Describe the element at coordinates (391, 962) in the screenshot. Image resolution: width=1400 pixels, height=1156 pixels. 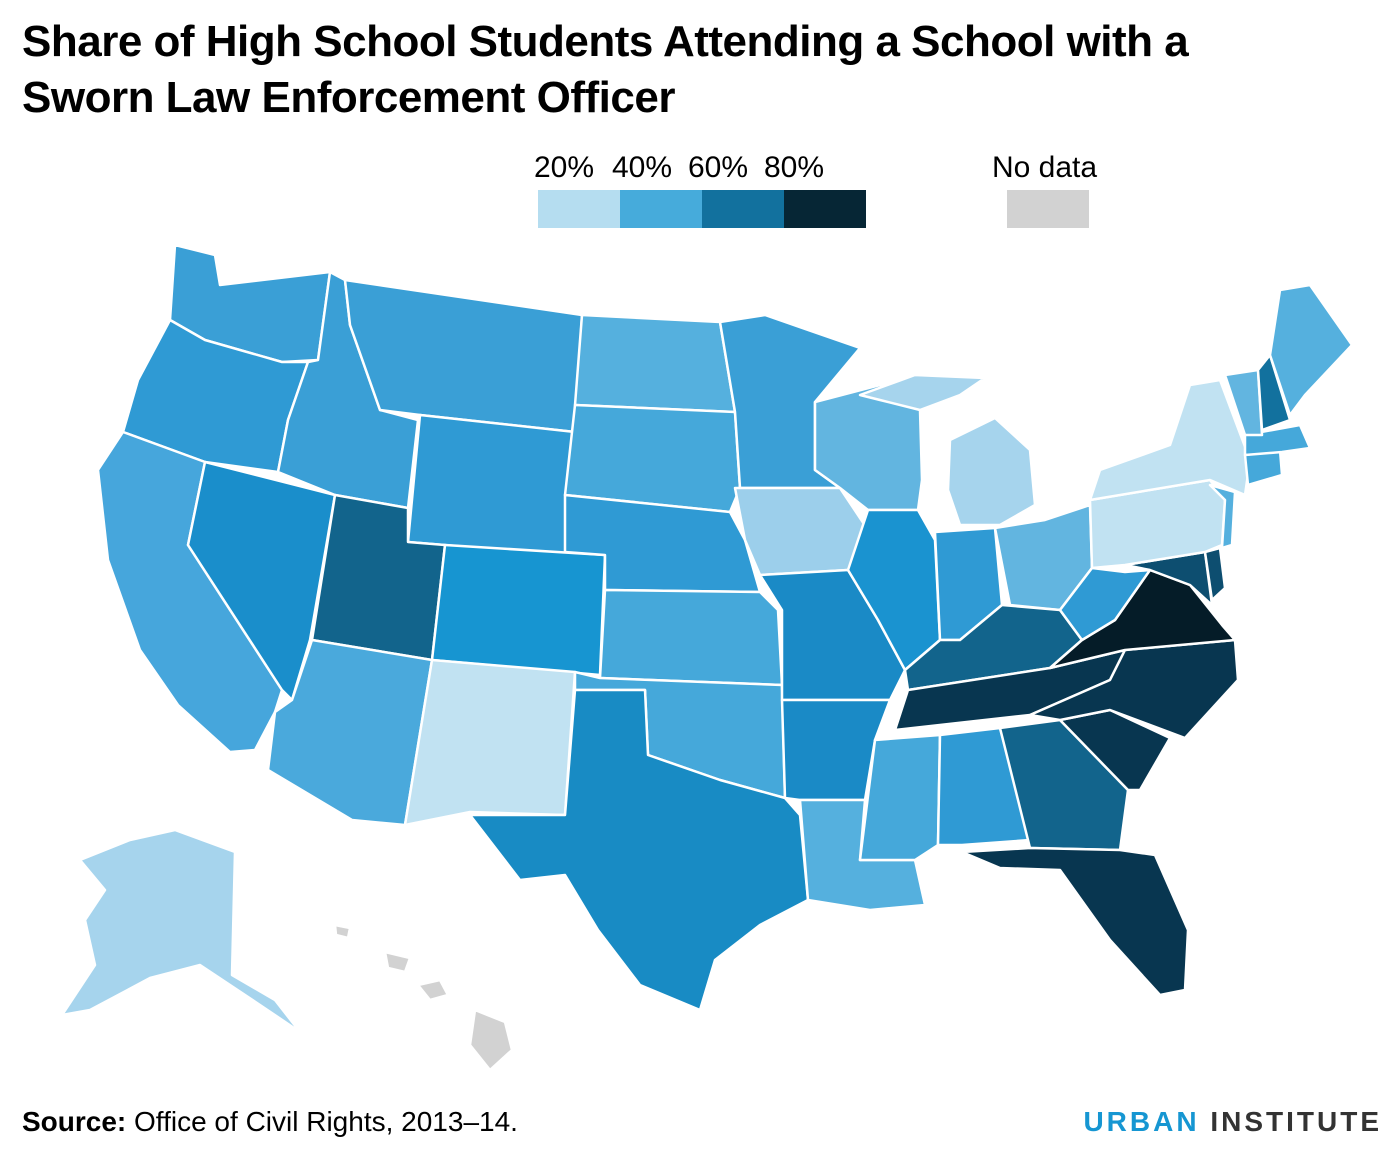
I see `state-hi-islands` at that location.